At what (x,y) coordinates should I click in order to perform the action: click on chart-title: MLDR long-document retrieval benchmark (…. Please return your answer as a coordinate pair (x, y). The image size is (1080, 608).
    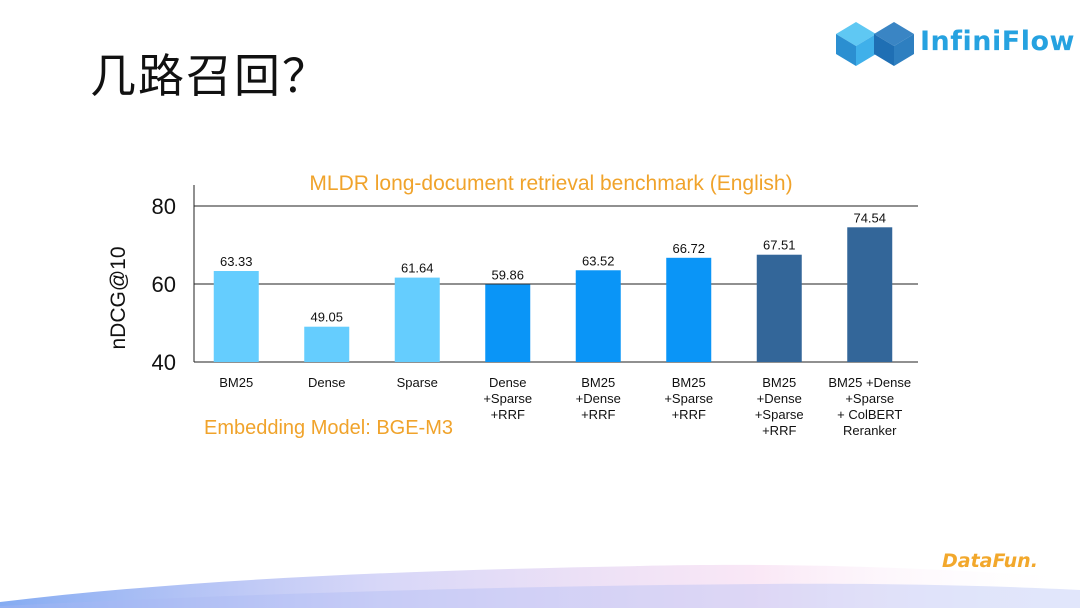
    Looking at the image, I should click on (550, 183).